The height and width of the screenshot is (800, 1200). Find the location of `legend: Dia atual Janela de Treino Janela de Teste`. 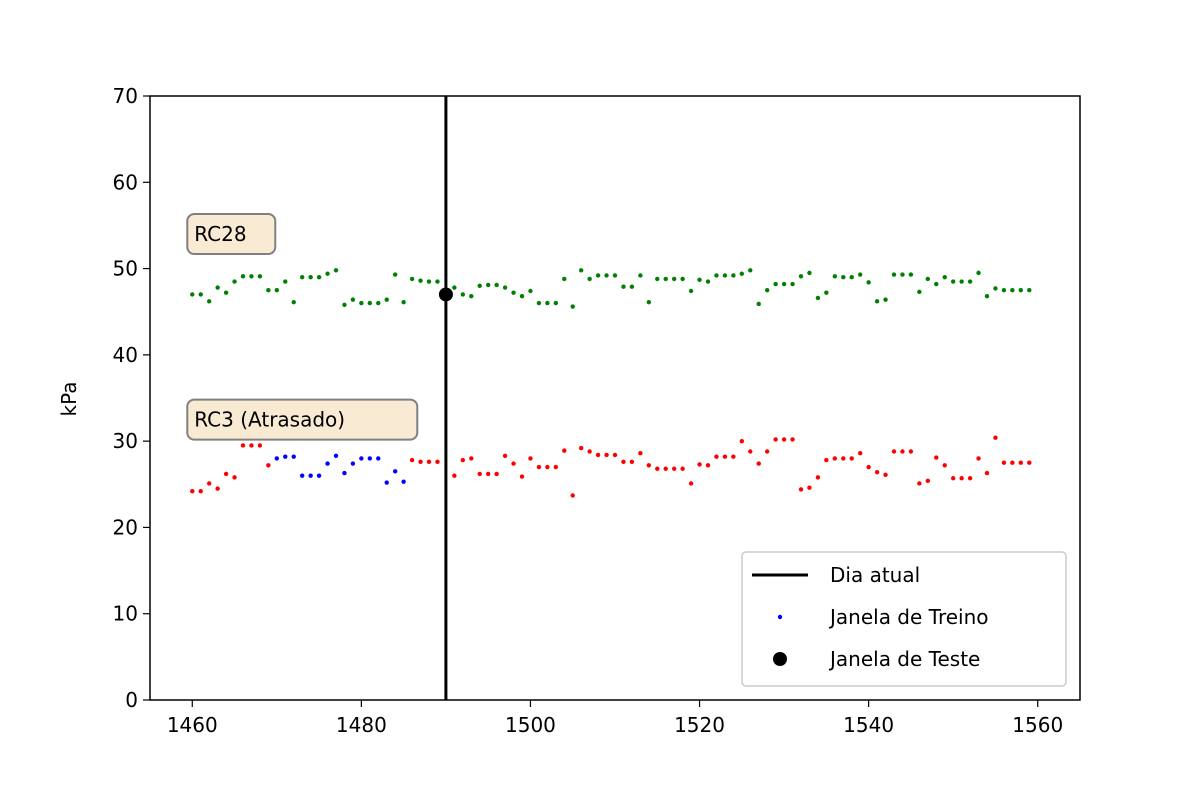

legend: Dia atual Janela de Treino Janela de Teste is located at coordinates (904, 619).